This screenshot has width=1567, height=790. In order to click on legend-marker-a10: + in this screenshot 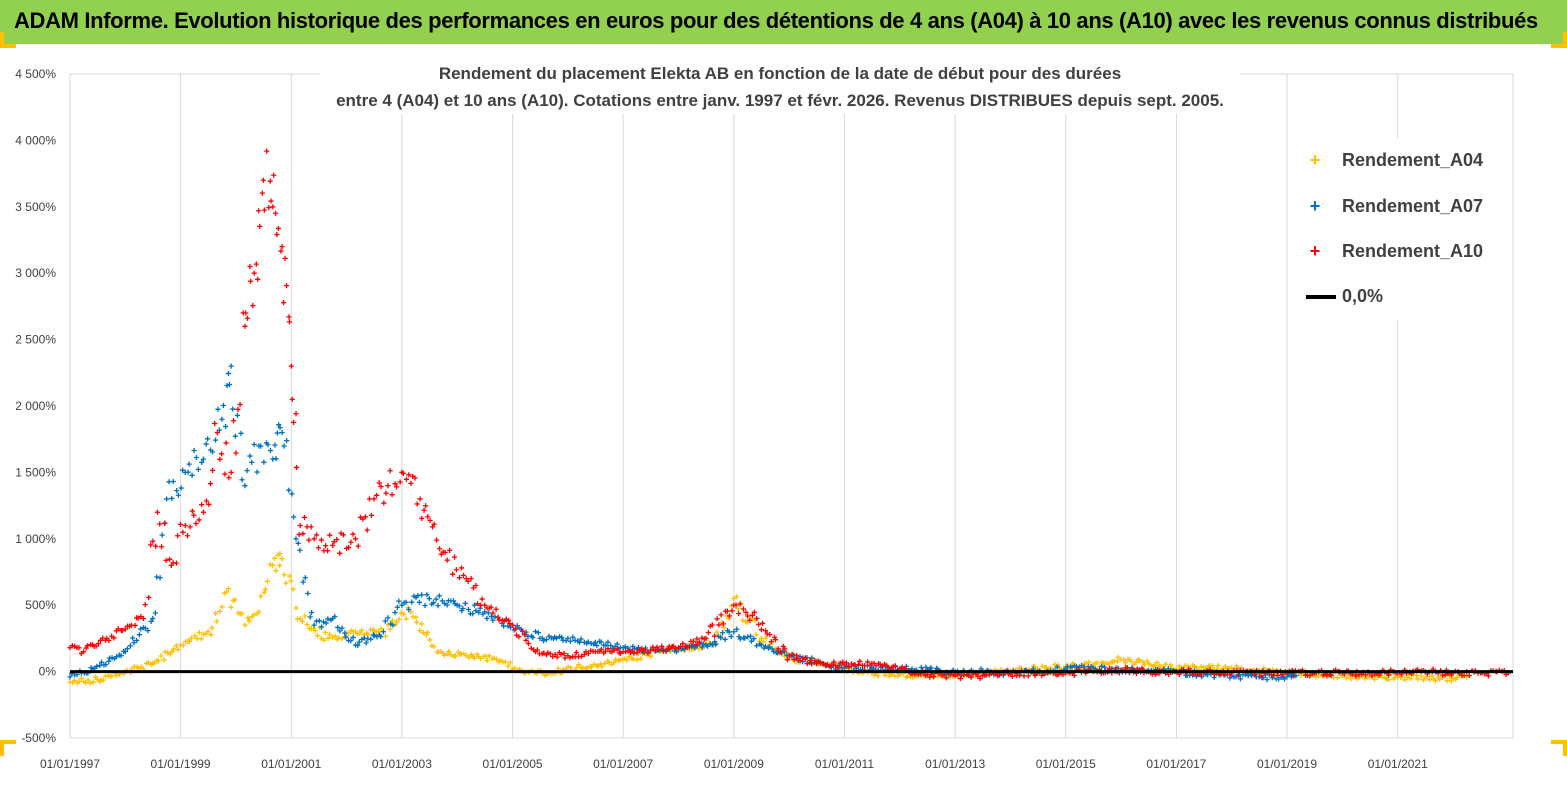, I will do `click(1315, 251)`.